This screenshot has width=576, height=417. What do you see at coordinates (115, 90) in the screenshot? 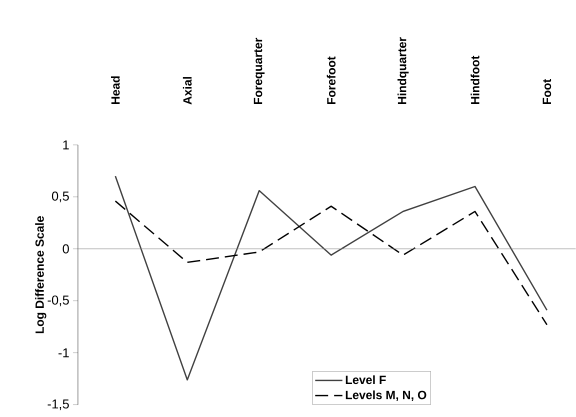
I see `x-tick-label: Head` at bounding box center [115, 90].